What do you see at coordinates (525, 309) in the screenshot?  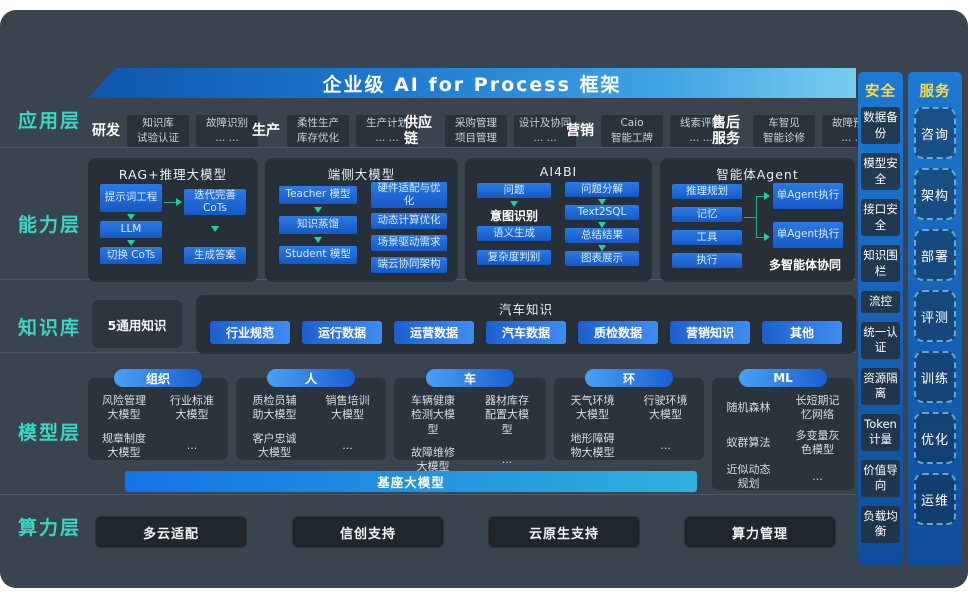 I see `auto-knowledge-title: 汽车知识` at bounding box center [525, 309].